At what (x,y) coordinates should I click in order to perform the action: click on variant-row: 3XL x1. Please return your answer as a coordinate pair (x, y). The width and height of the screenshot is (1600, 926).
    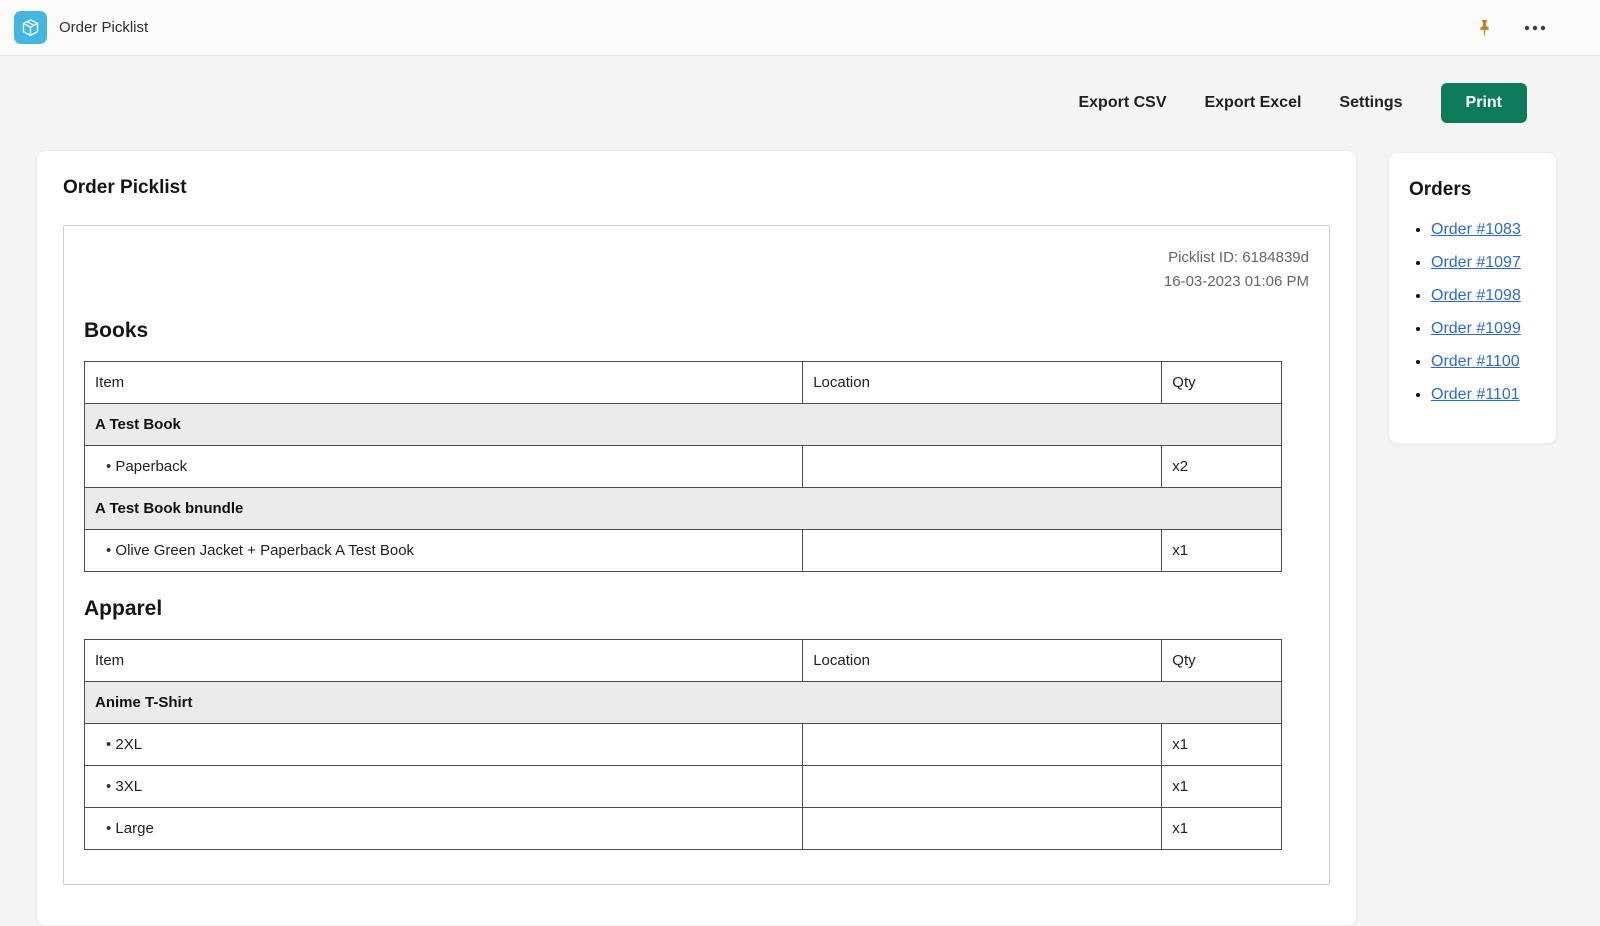
    Looking at the image, I should click on (682, 786).